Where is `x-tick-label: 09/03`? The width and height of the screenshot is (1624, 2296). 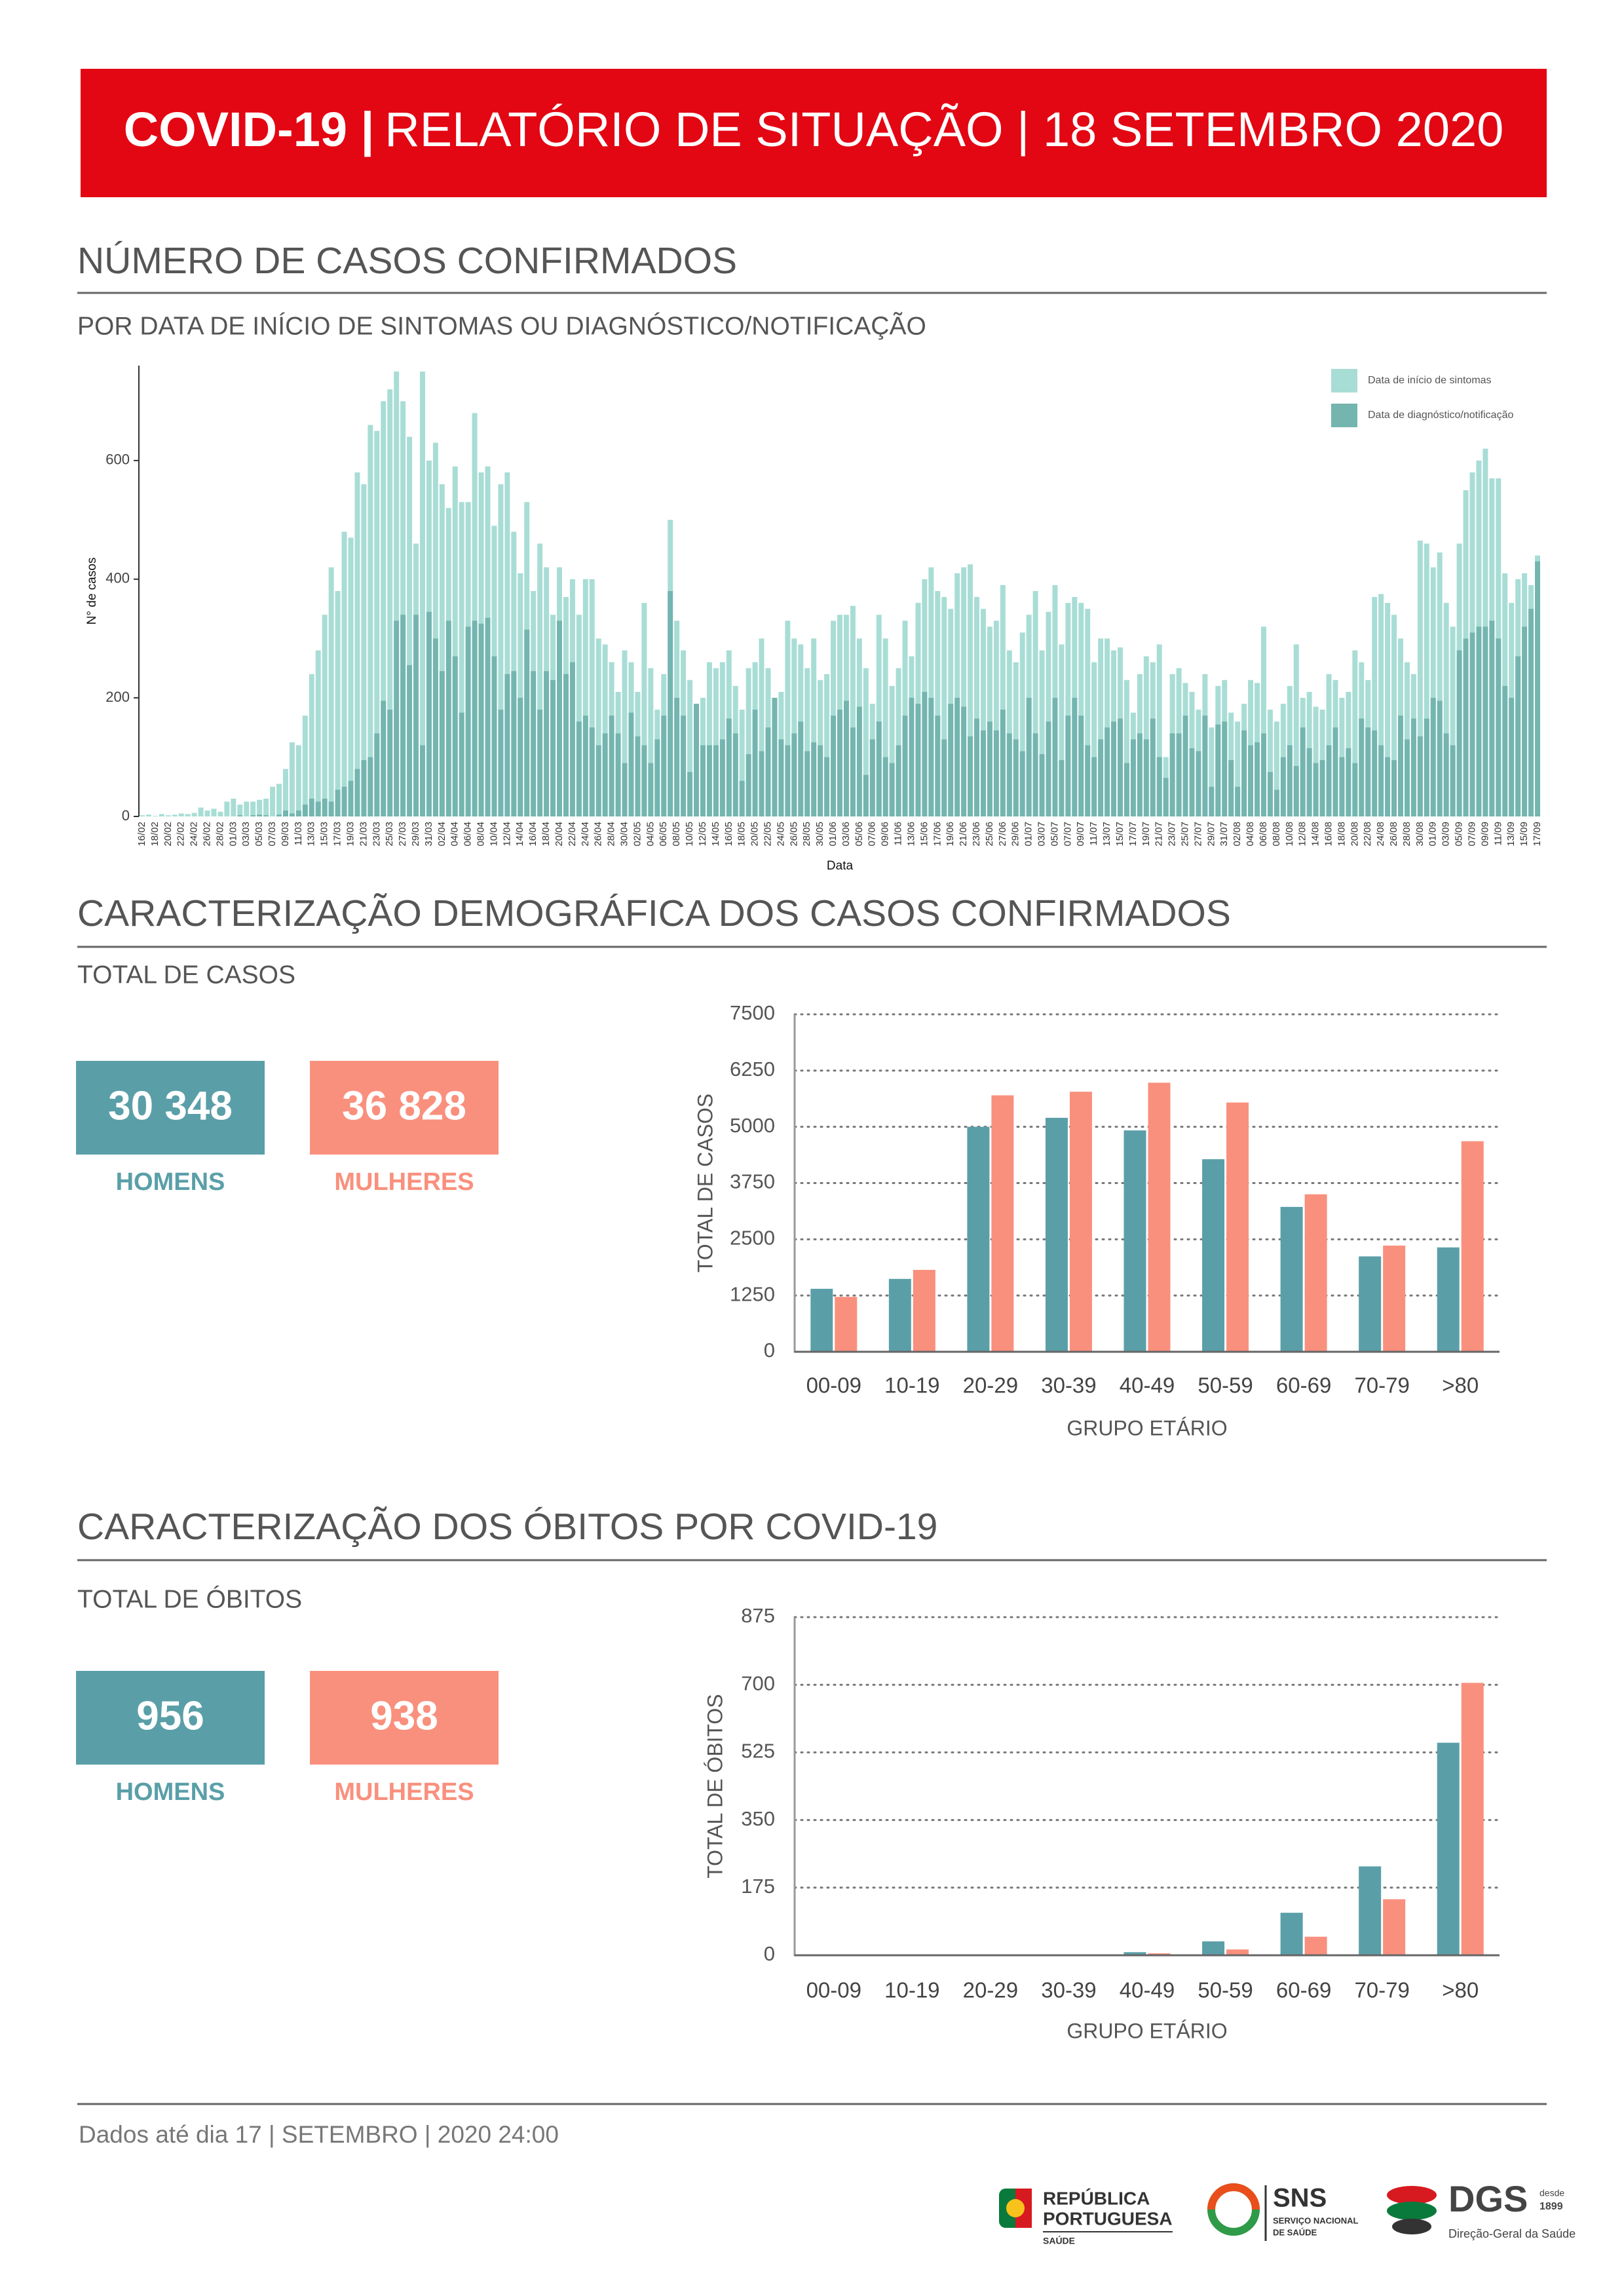 x-tick-label: 09/03 is located at coordinates (285, 834).